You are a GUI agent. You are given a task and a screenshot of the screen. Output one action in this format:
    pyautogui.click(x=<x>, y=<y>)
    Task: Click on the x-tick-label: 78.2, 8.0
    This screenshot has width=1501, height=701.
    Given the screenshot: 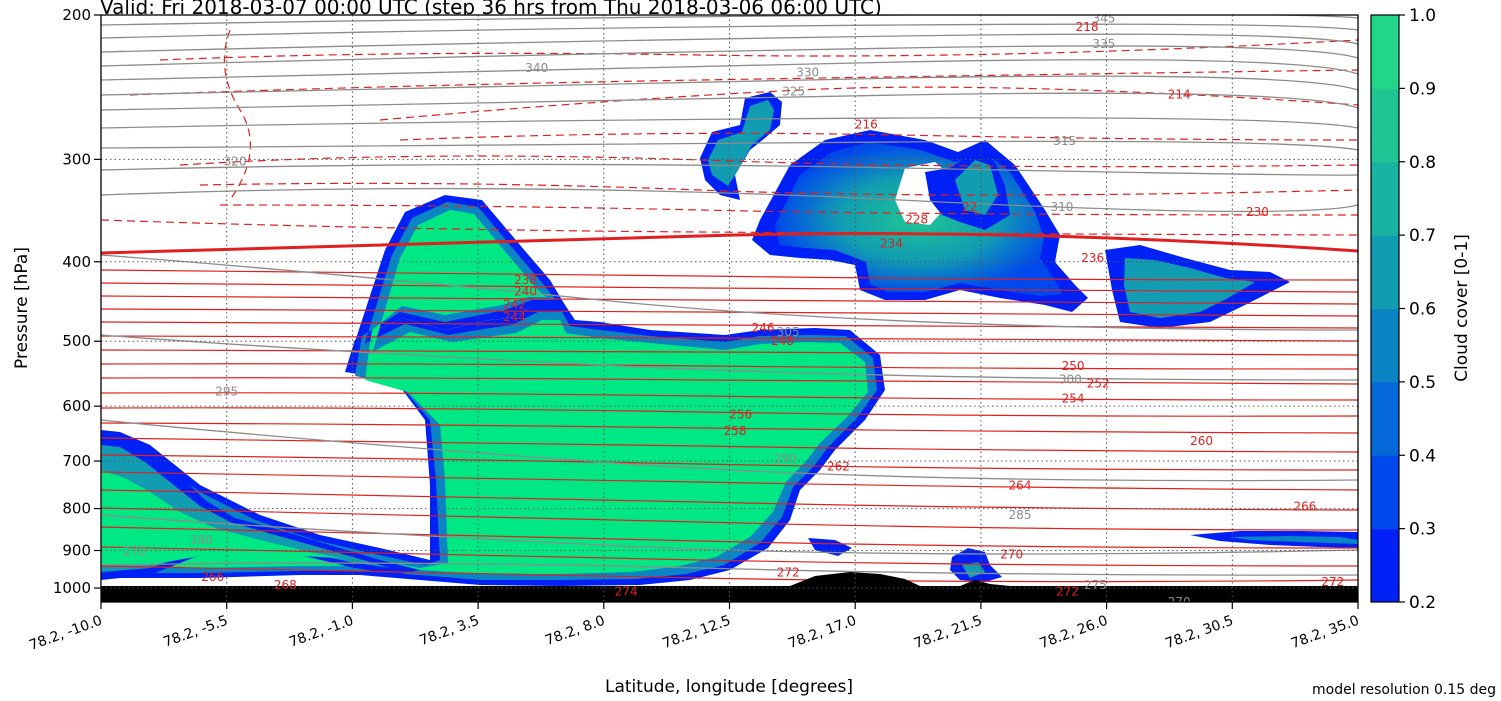 What is the action you would take?
    pyautogui.click(x=575, y=631)
    